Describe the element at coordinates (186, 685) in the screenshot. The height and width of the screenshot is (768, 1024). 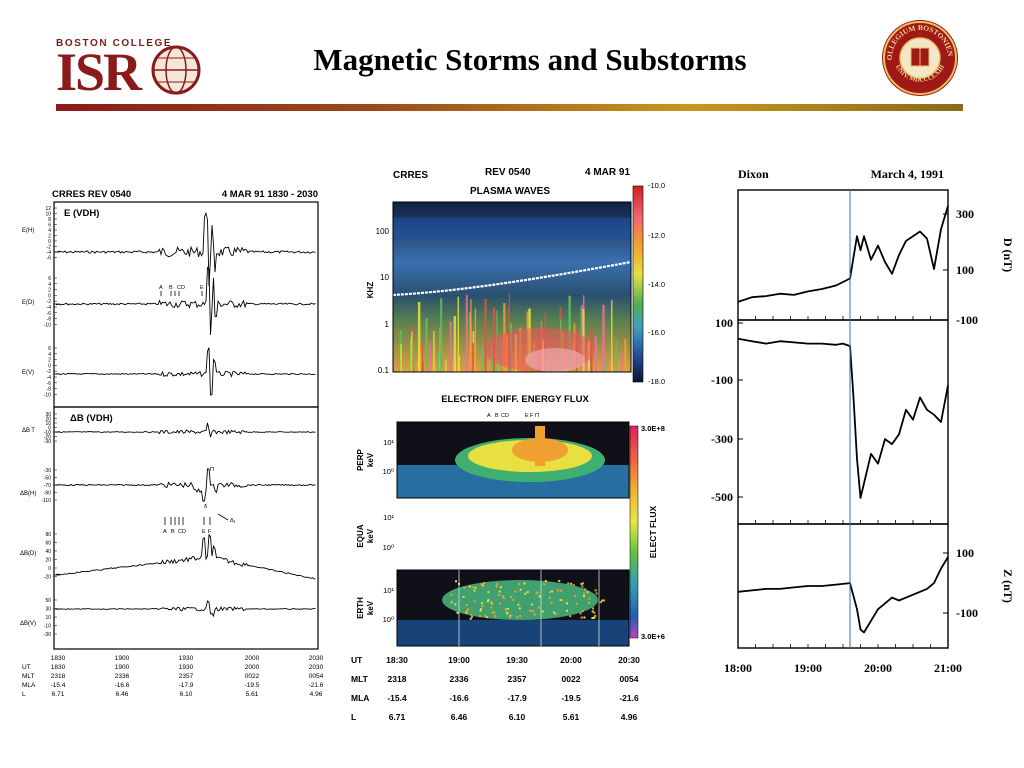
I see `row-value: -17.9` at that location.